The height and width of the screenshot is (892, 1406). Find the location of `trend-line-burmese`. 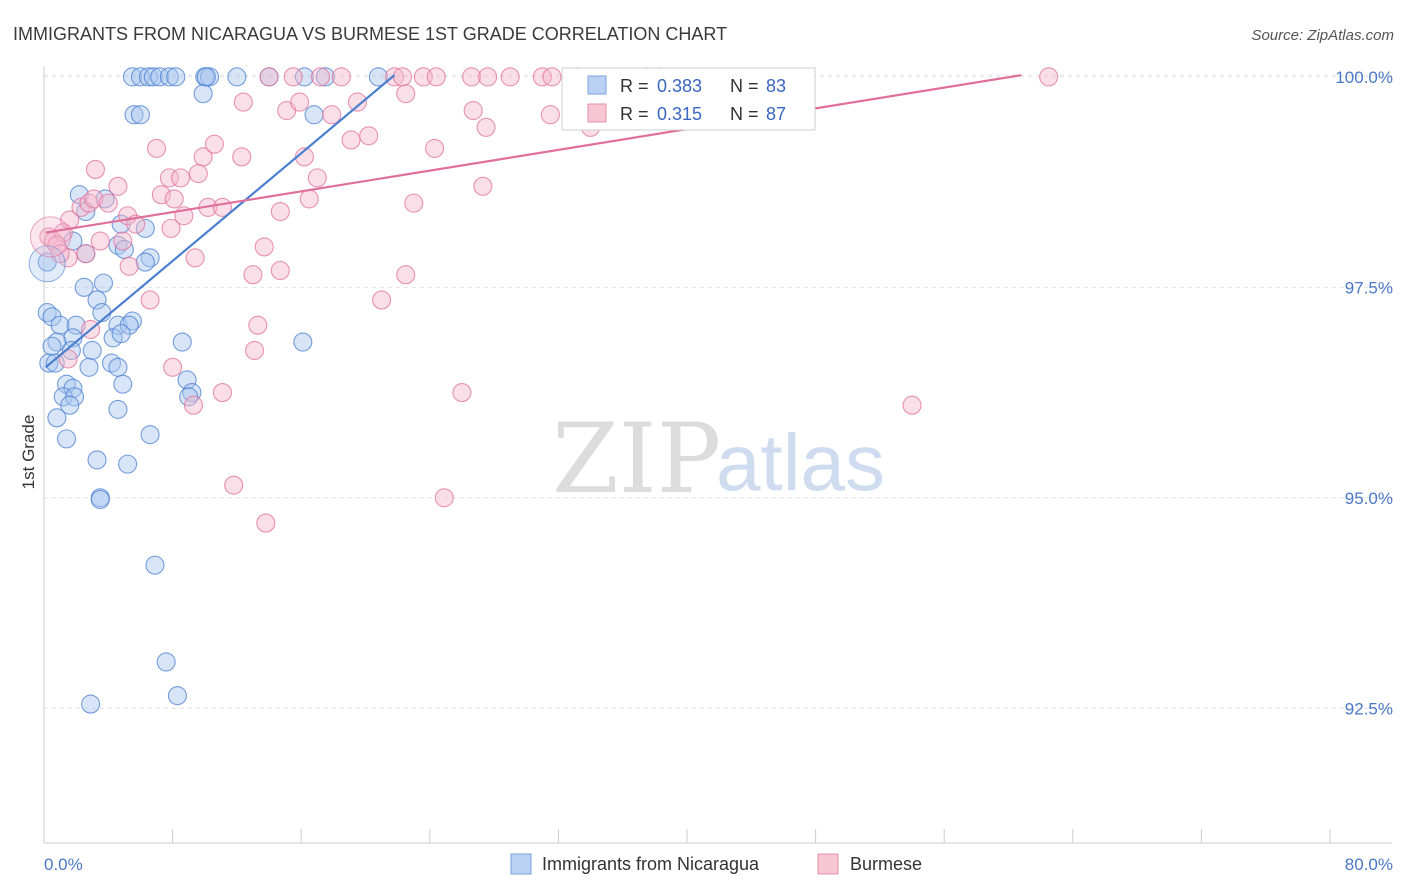

trend-line-burmese is located at coordinates (533, 154).